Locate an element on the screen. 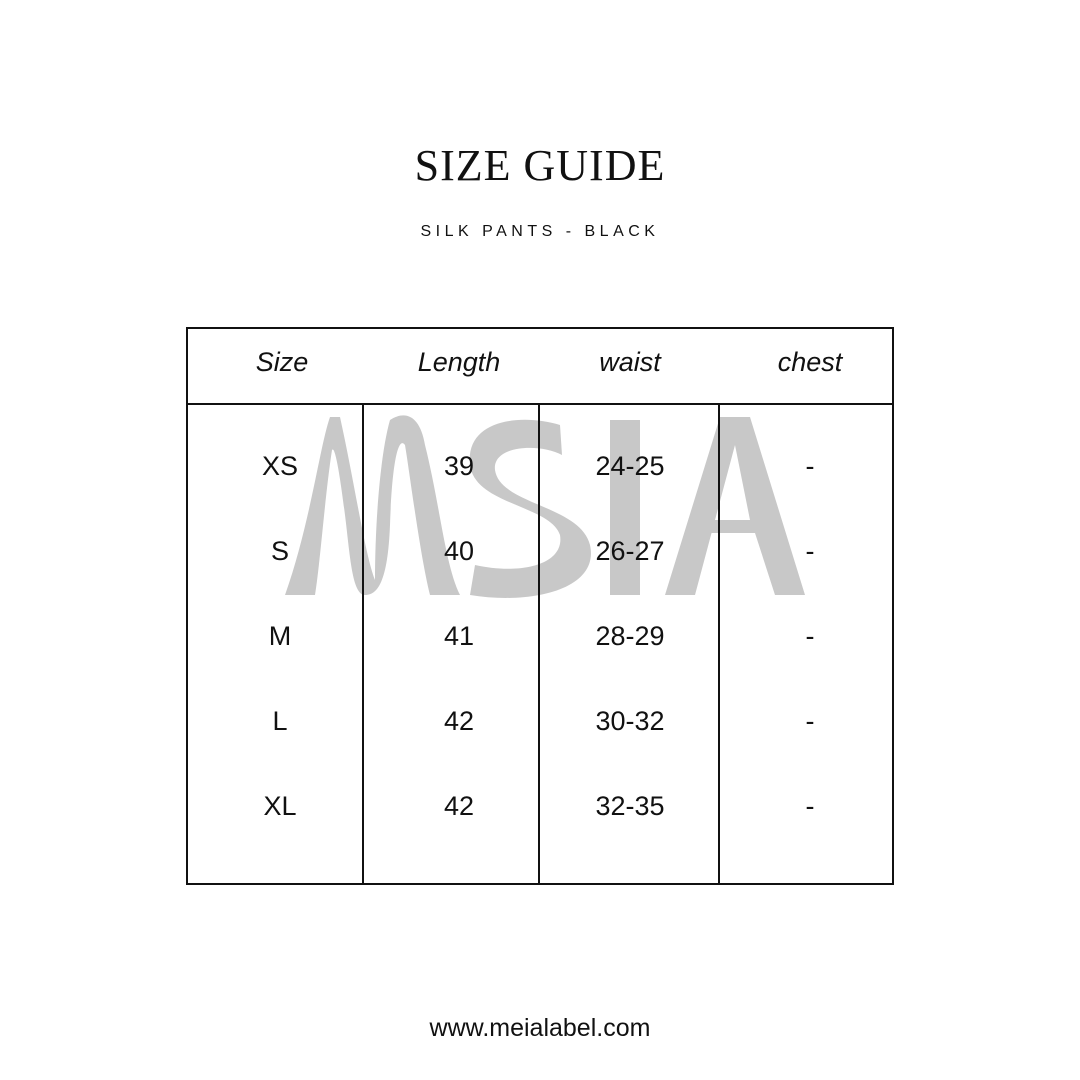  cell-waist: 28-29 is located at coordinates (630, 636).